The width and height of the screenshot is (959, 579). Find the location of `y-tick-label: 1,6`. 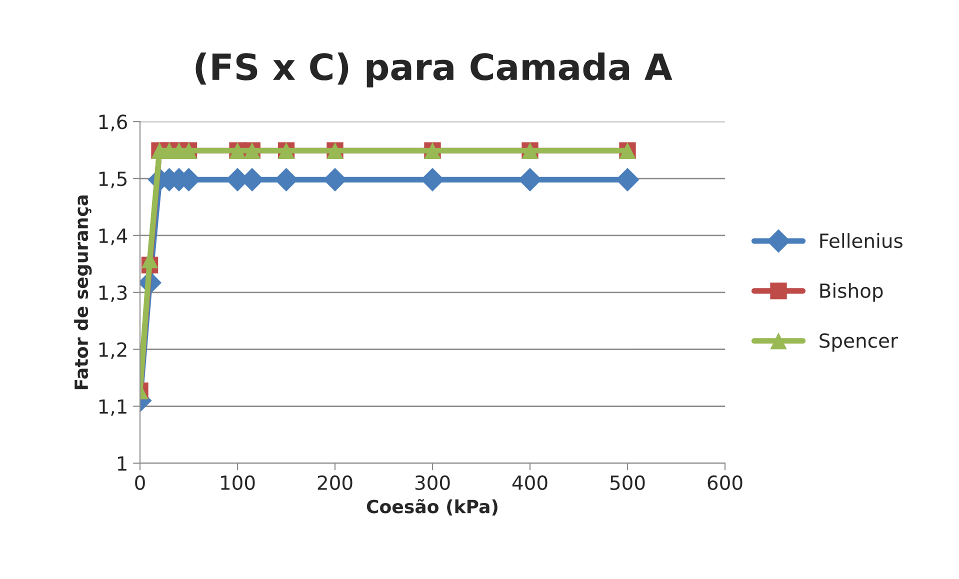

y-tick-label: 1,6 is located at coordinates (113, 123).